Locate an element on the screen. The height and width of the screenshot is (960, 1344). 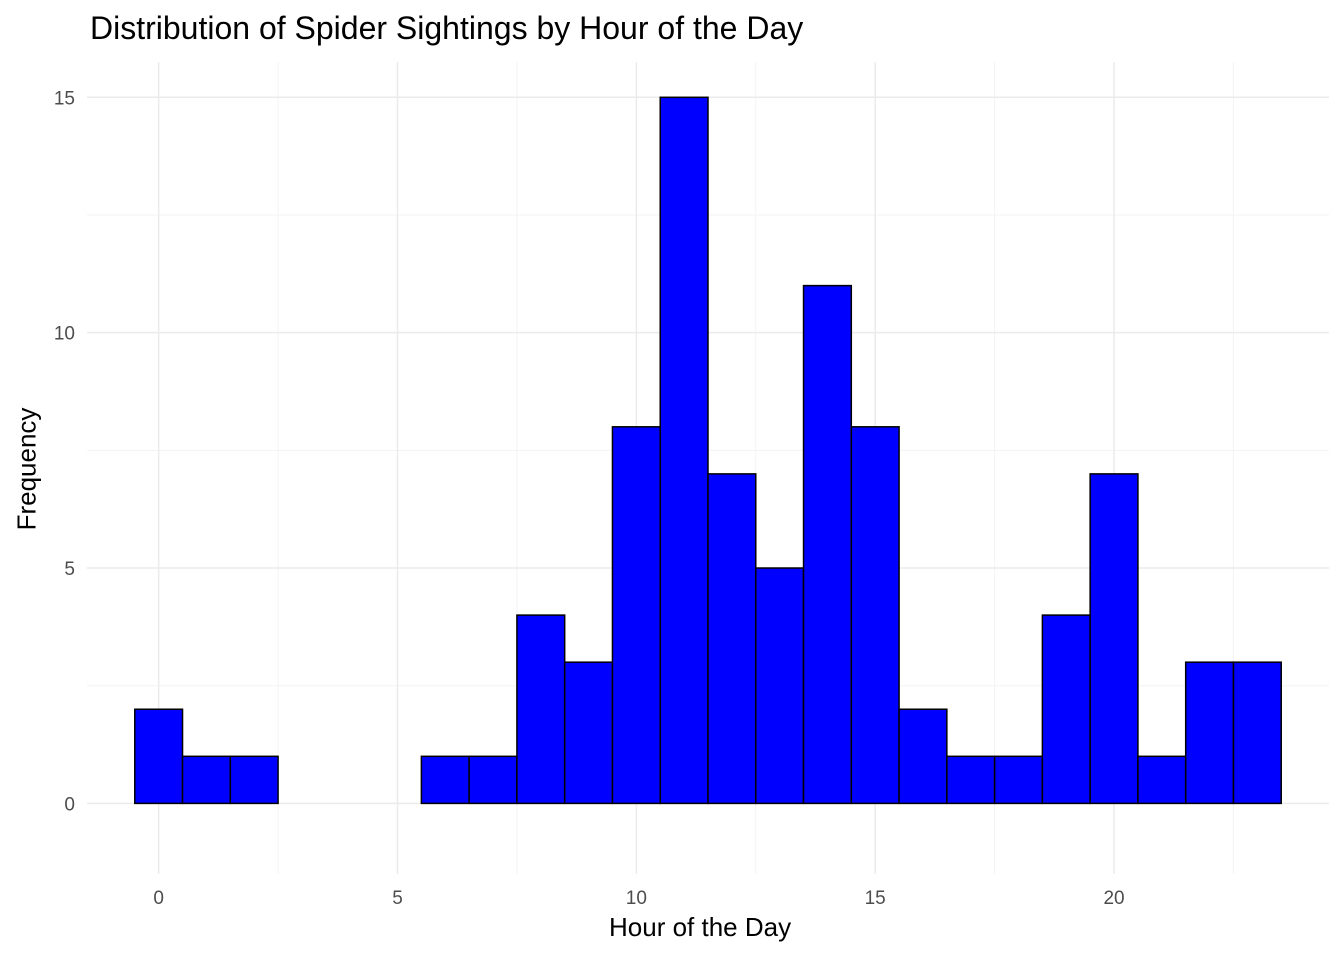
x-tick-label: 5 is located at coordinates (397, 898).